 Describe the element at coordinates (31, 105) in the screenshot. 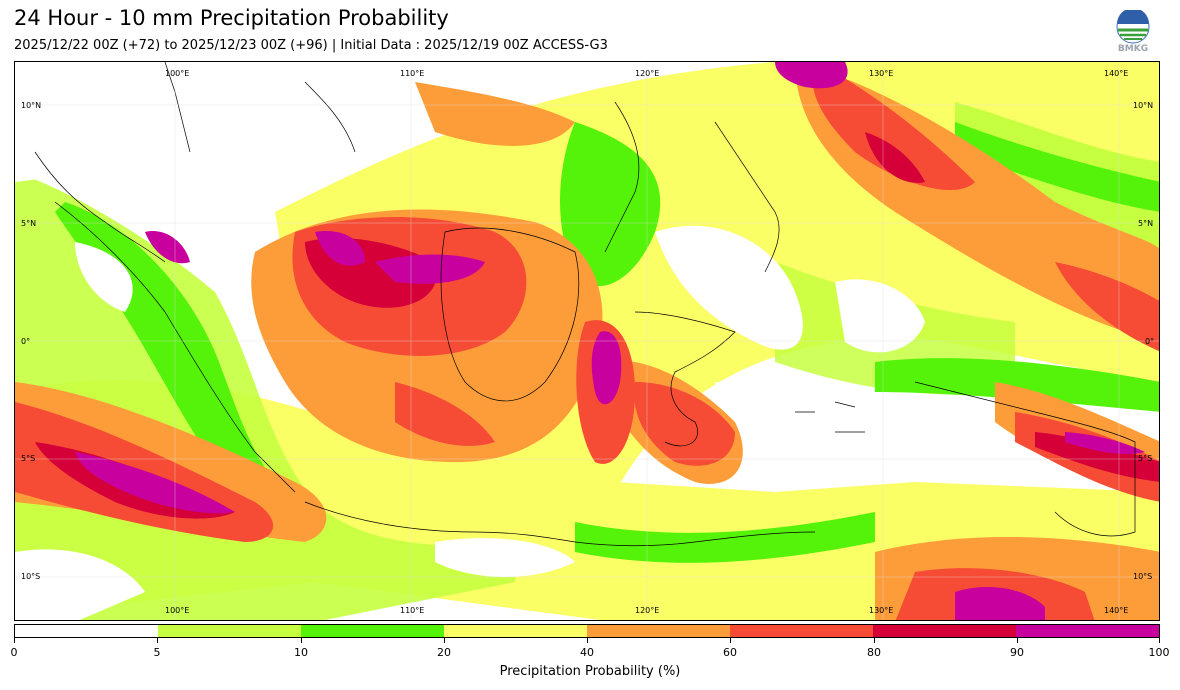

I see `lat-label-left: 10°N` at that location.